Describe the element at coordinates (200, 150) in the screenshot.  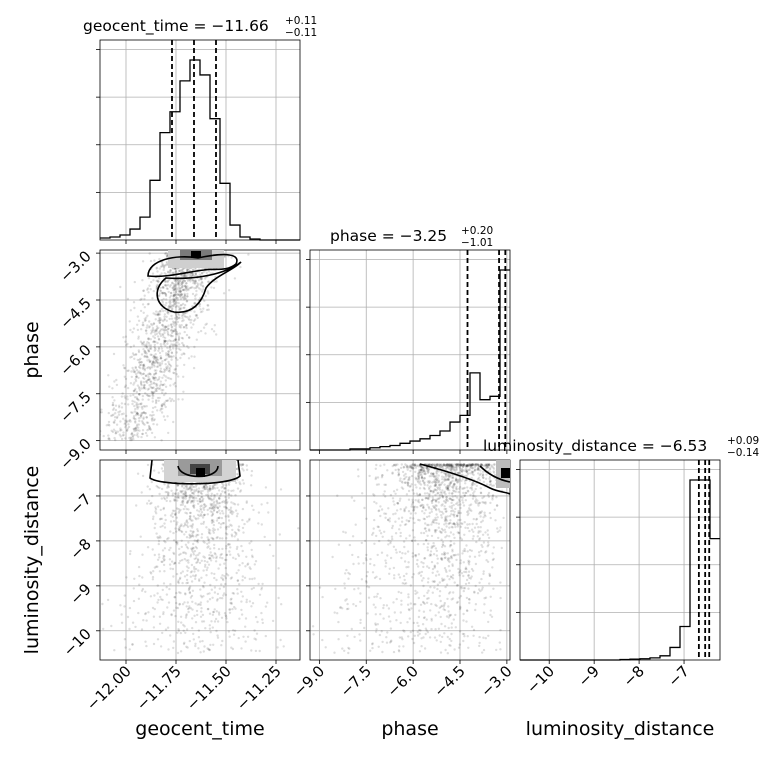
I see `histogram-step-geocent-time` at that location.